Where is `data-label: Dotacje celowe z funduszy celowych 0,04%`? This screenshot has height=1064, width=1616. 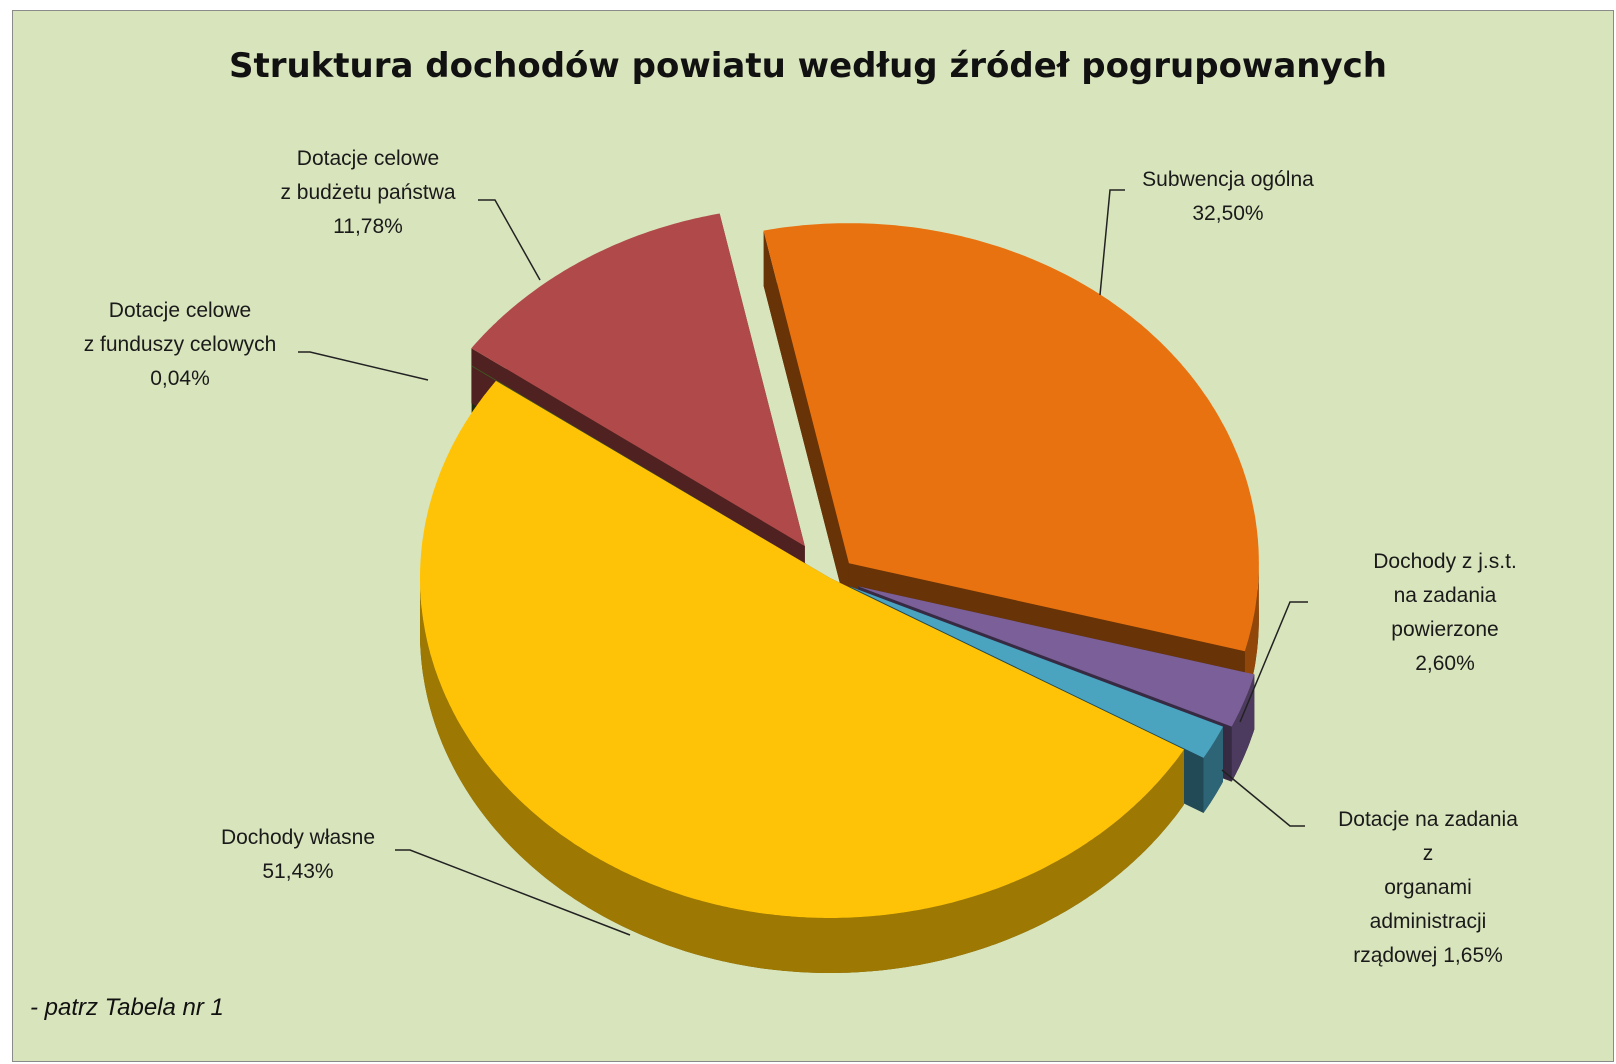 data-label: Dotacje celowe z funduszy celowych 0,04% is located at coordinates (180, 345).